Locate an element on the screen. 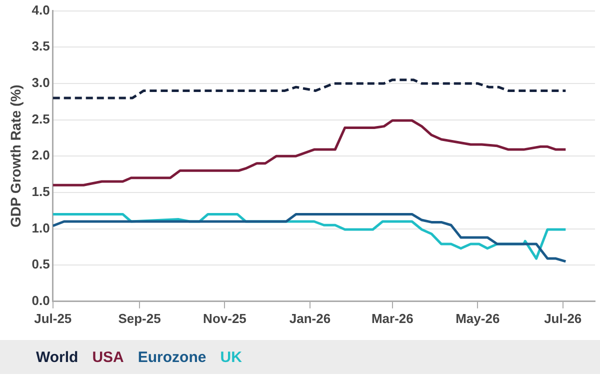 The height and width of the screenshot is (376, 600). x-tick-label: May-26 is located at coordinates (478, 318).